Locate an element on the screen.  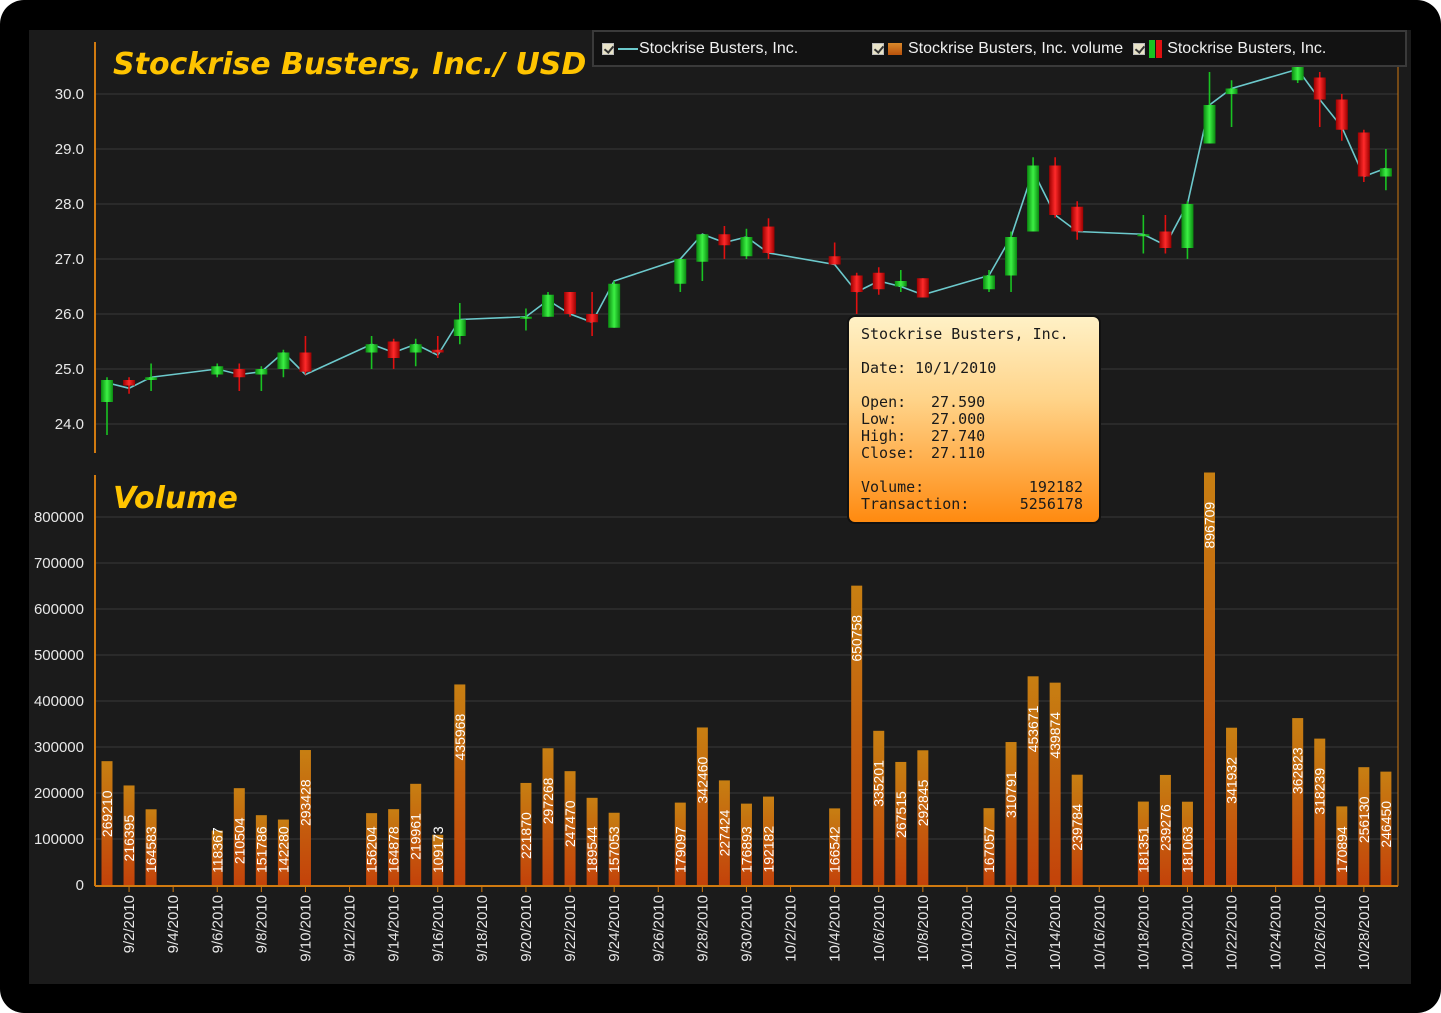
volume-data-label: 166542 is located at coordinates (835, 849).